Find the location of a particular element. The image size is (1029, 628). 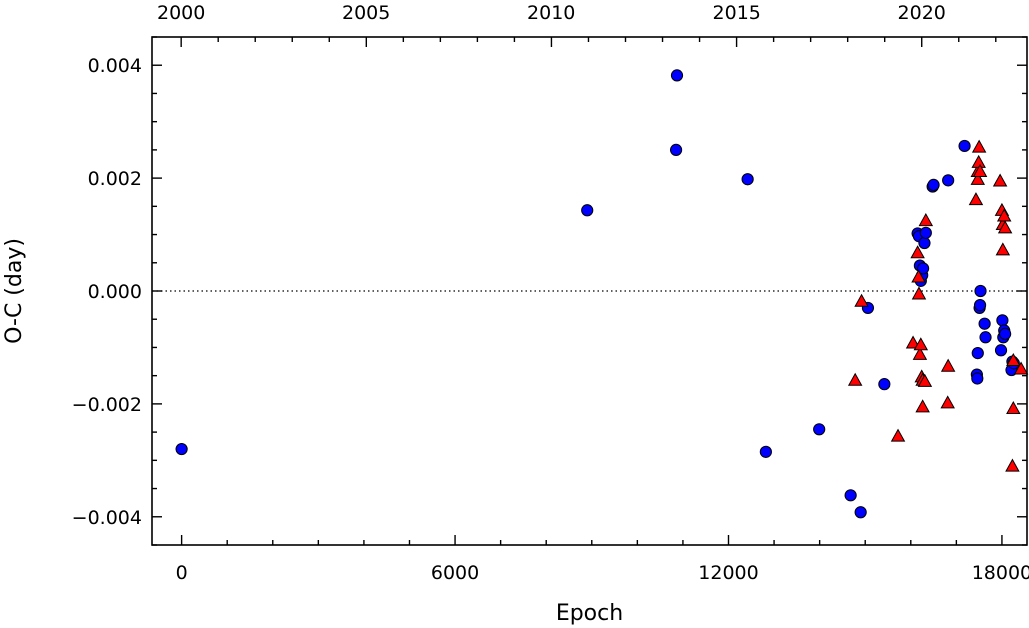

y-tick-label: −0.002 is located at coordinates (107, 405).